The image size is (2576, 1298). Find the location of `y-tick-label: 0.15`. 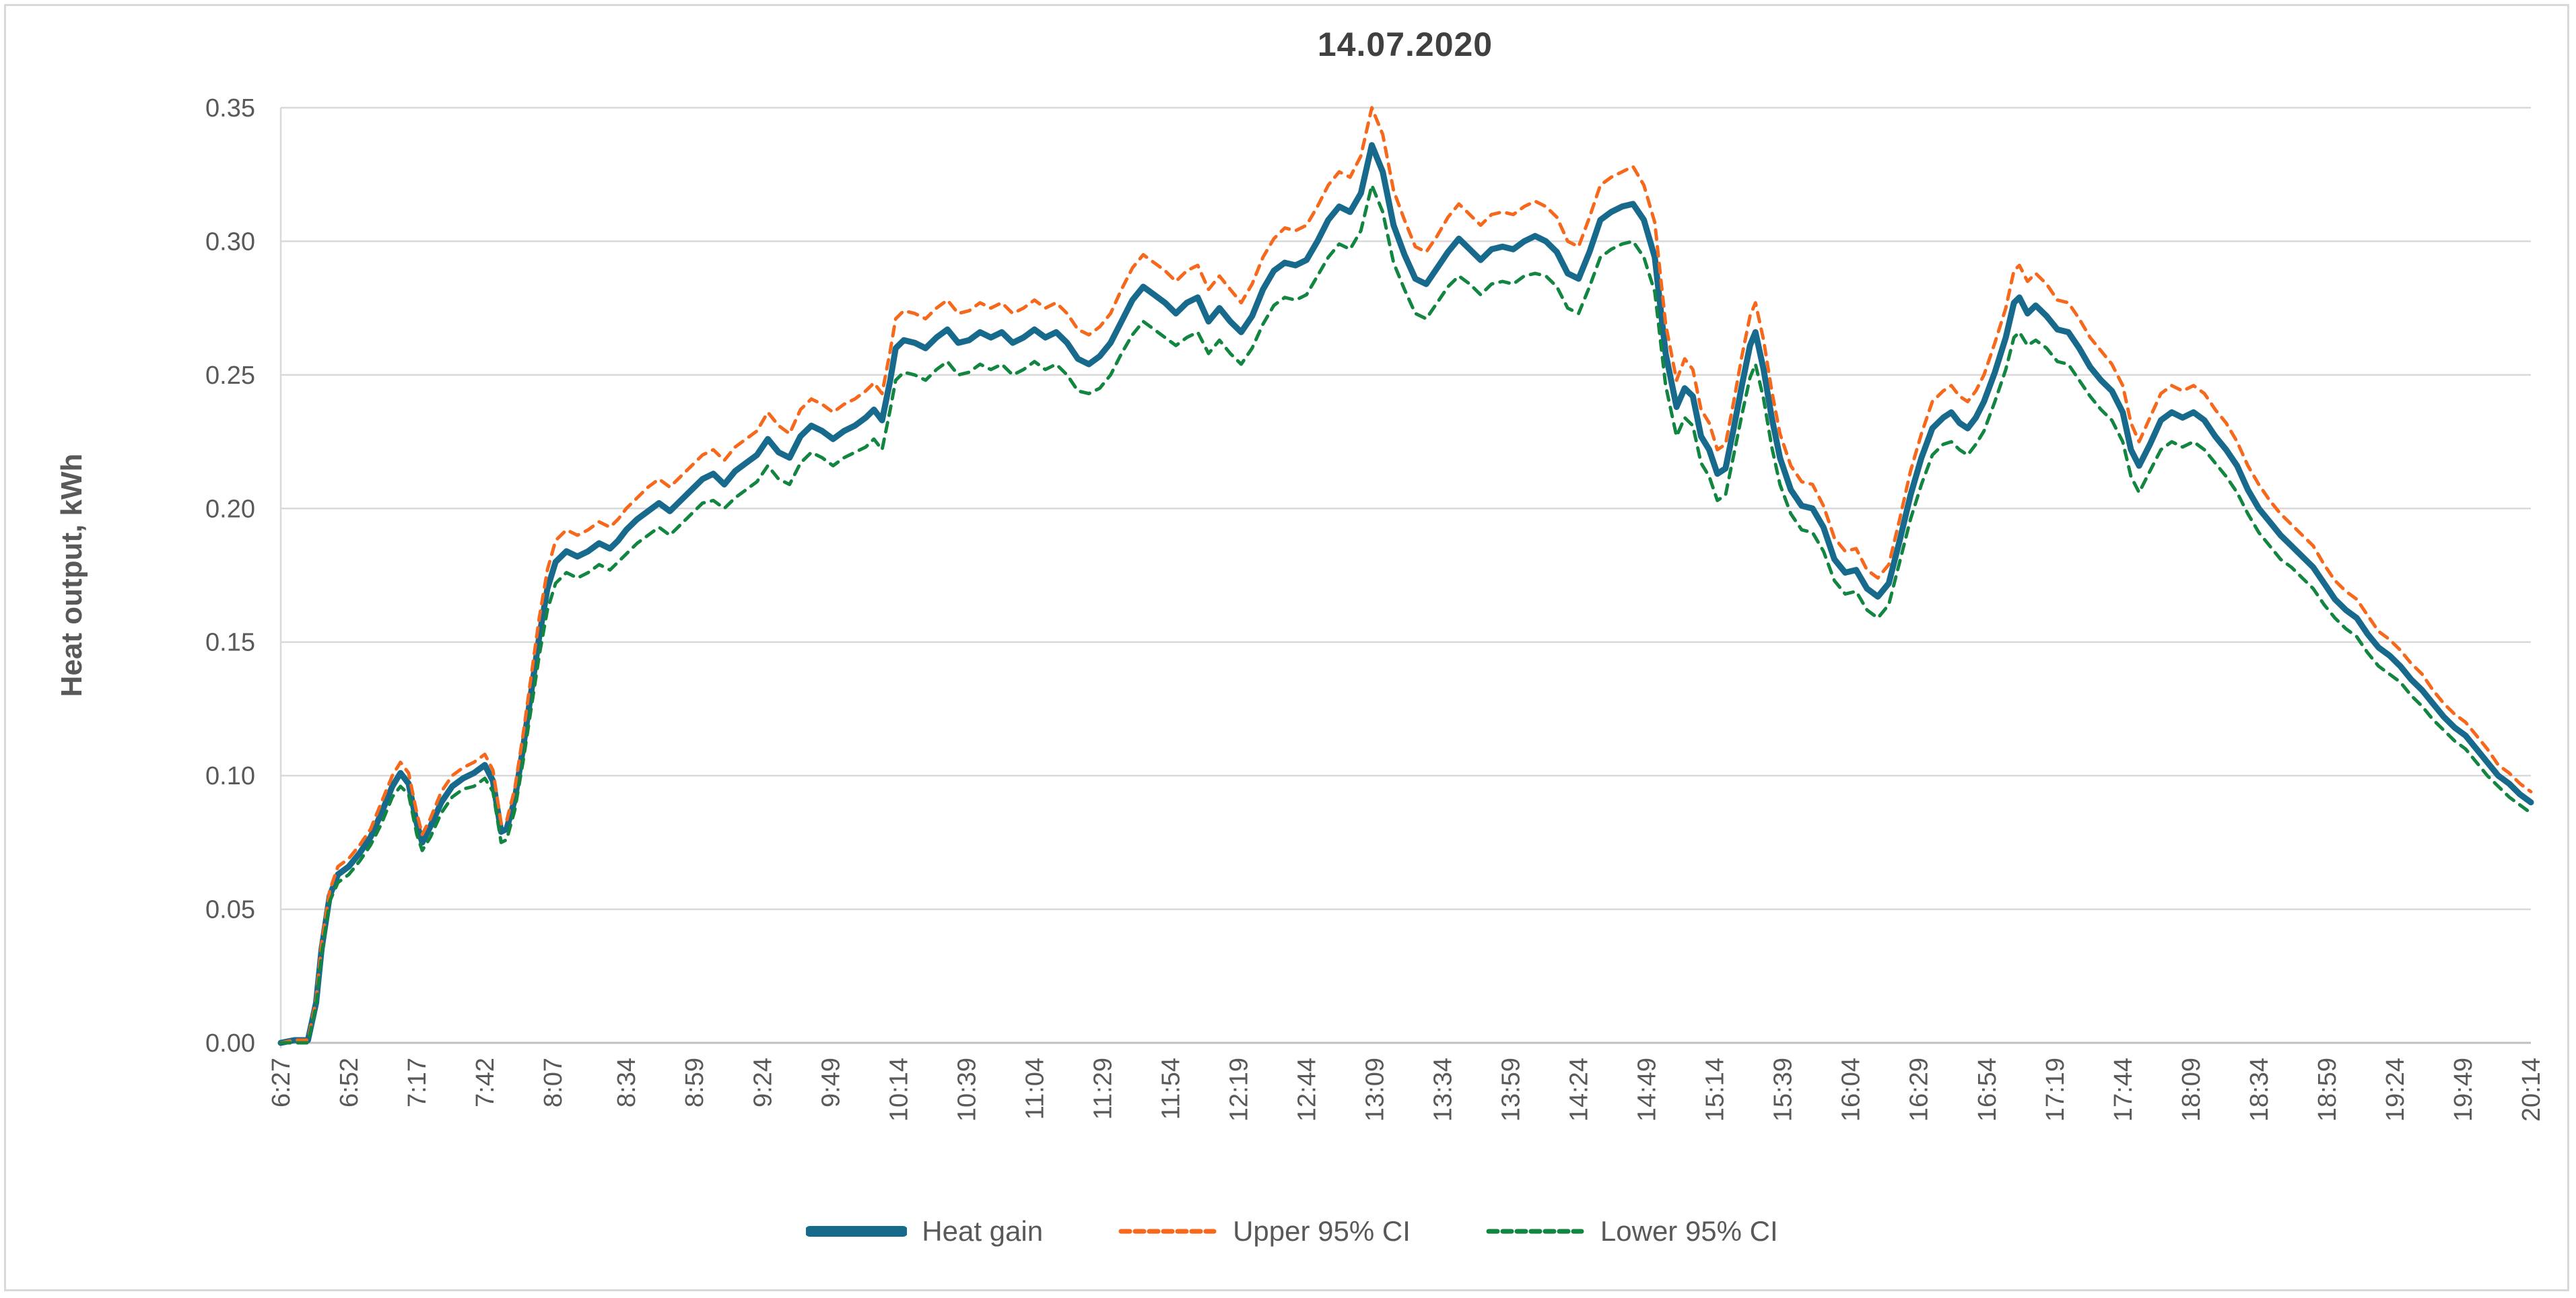

y-tick-label: 0.15 is located at coordinates (230, 643).